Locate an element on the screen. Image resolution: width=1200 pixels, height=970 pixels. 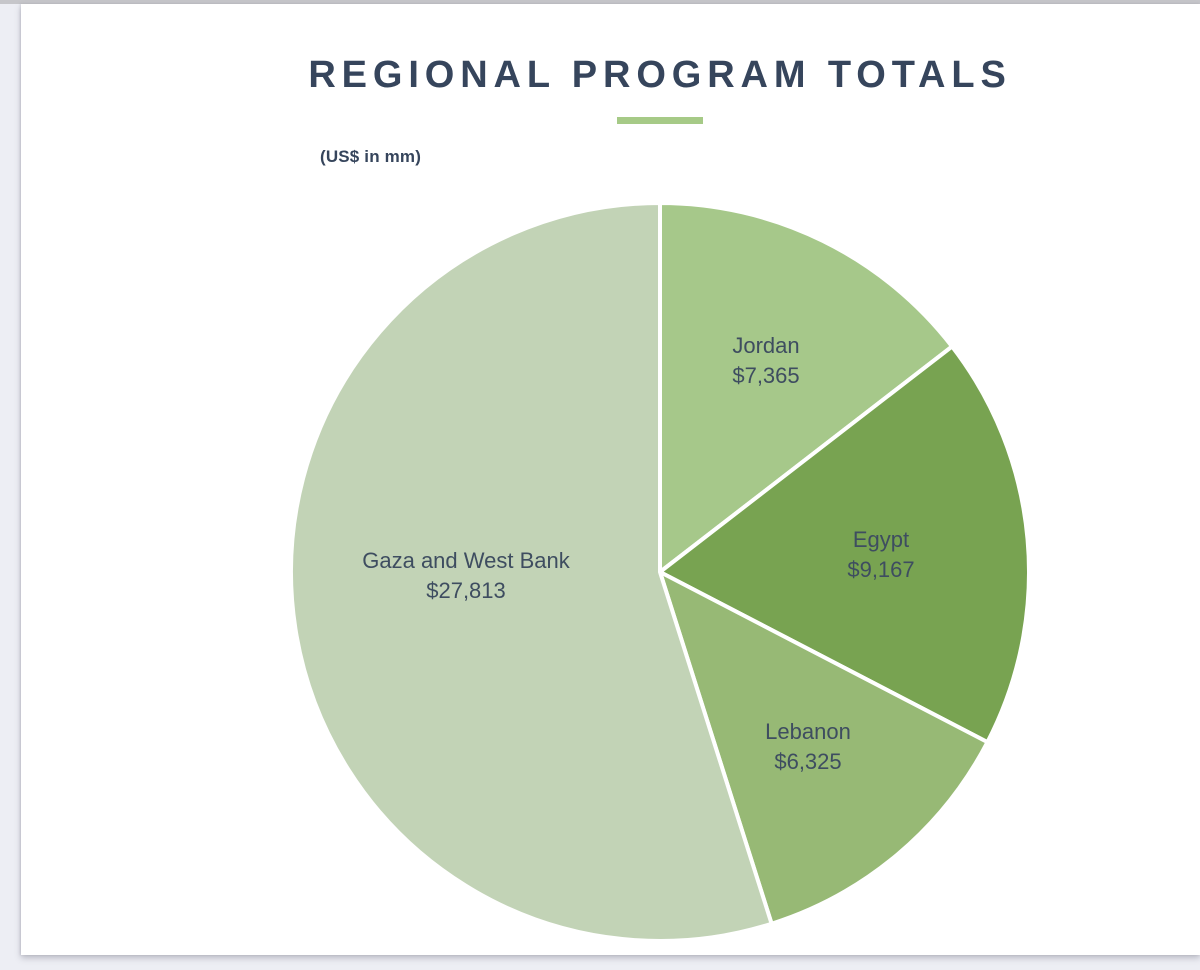
title-divider-bar is located at coordinates (660, 120).